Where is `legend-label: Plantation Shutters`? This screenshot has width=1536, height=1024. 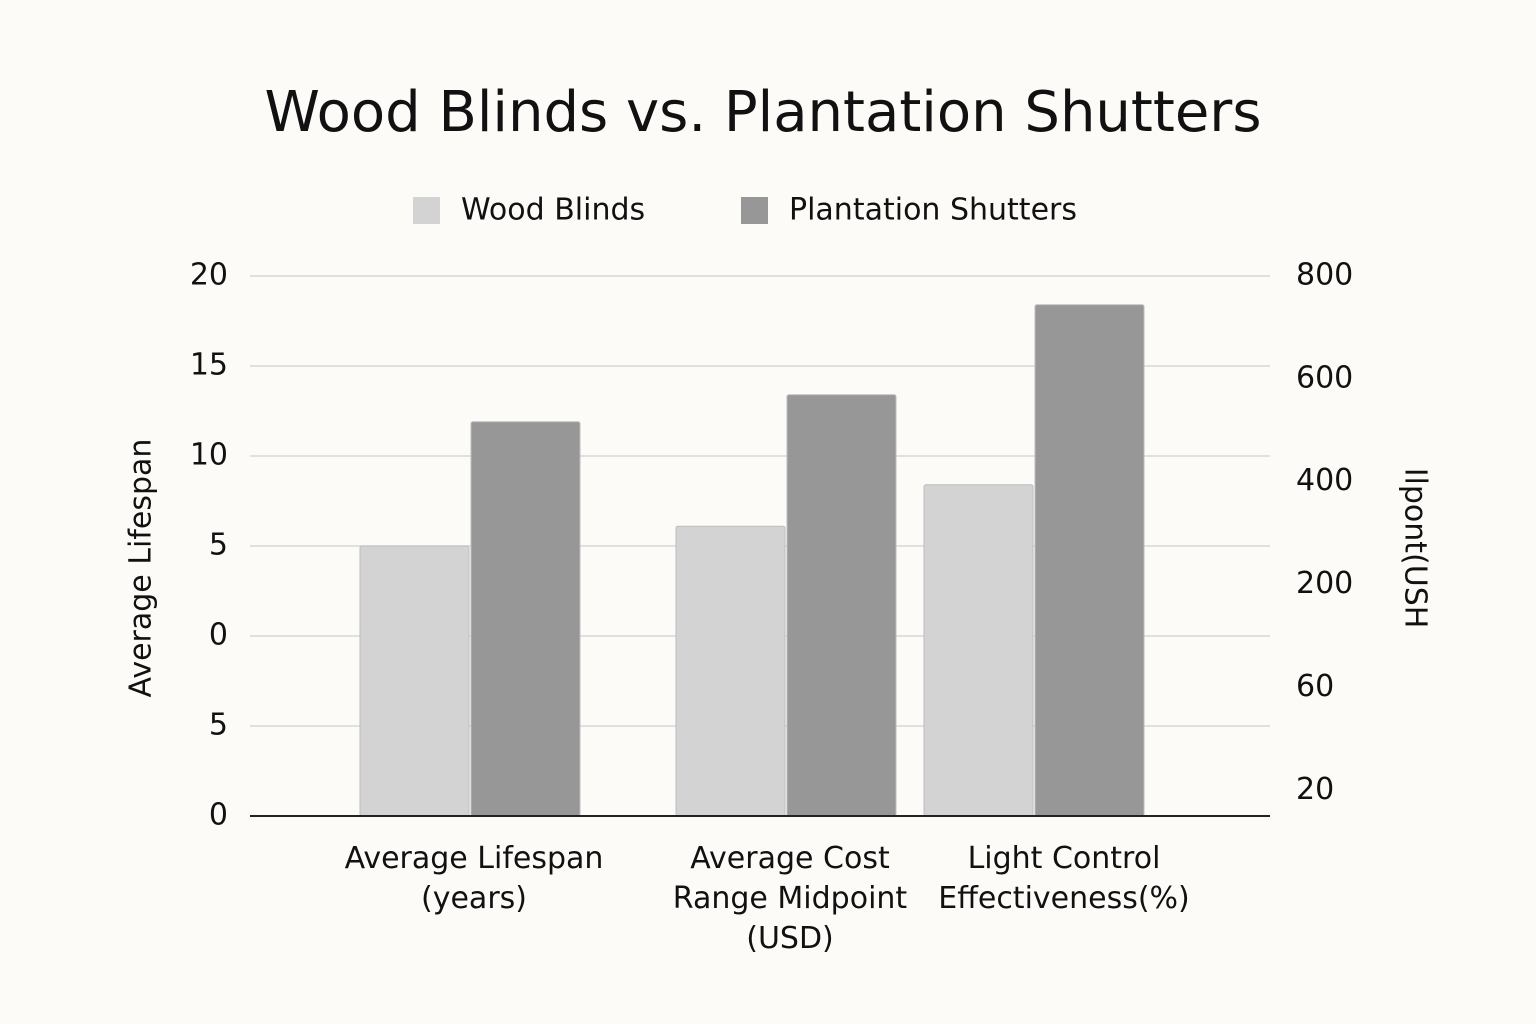
legend-label: Plantation Shutters is located at coordinates (933, 210).